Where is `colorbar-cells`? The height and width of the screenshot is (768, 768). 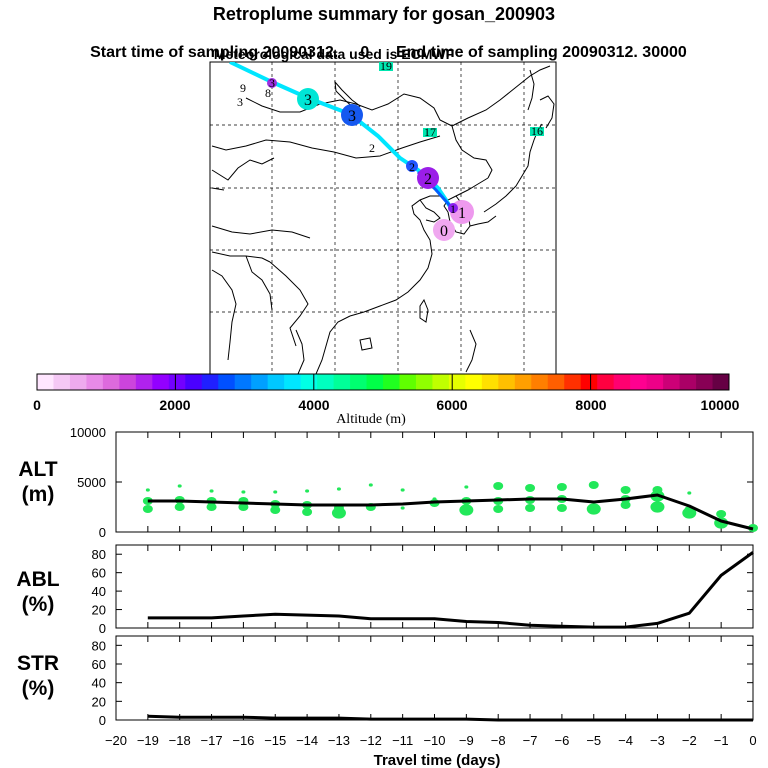 colorbar-cells is located at coordinates (383, 382).